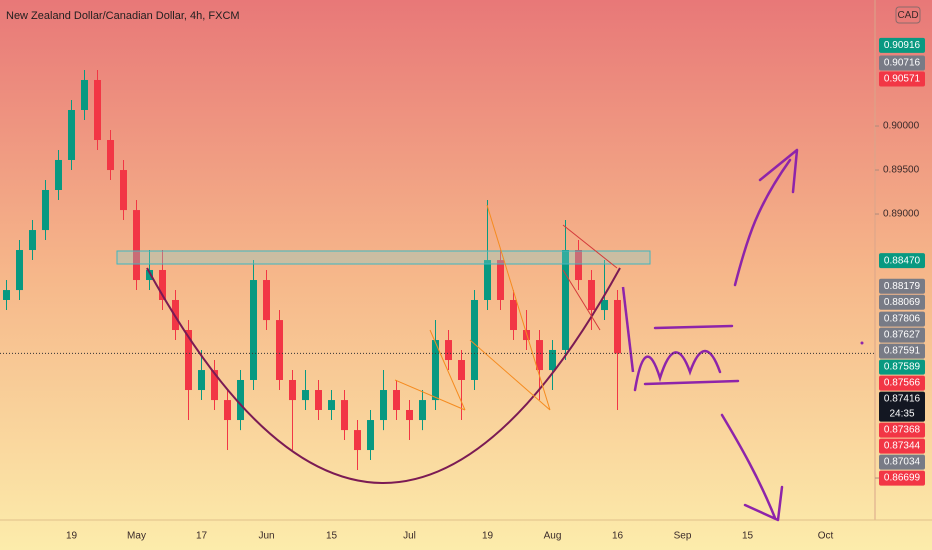 This screenshot has width=932, height=550. What do you see at coordinates (383, 257) in the screenshot?
I see `resistance-zone` at bounding box center [383, 257].